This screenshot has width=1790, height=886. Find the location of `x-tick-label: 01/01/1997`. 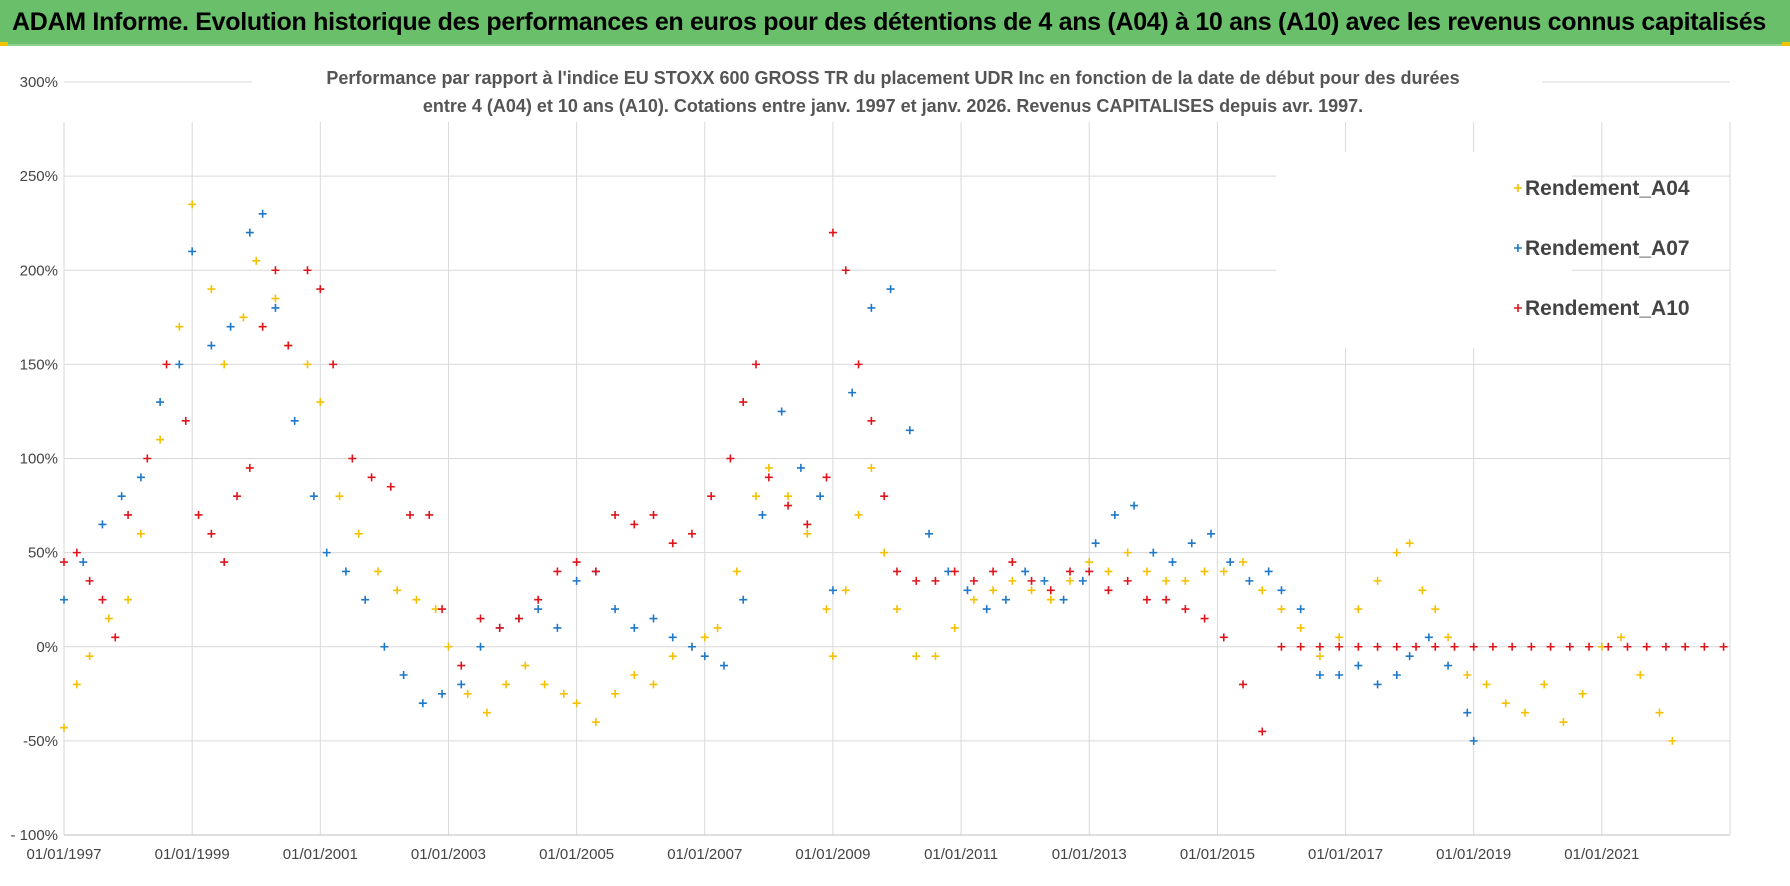

x-tick-label: 01/01/1997 is located at coordinates (63, 854).